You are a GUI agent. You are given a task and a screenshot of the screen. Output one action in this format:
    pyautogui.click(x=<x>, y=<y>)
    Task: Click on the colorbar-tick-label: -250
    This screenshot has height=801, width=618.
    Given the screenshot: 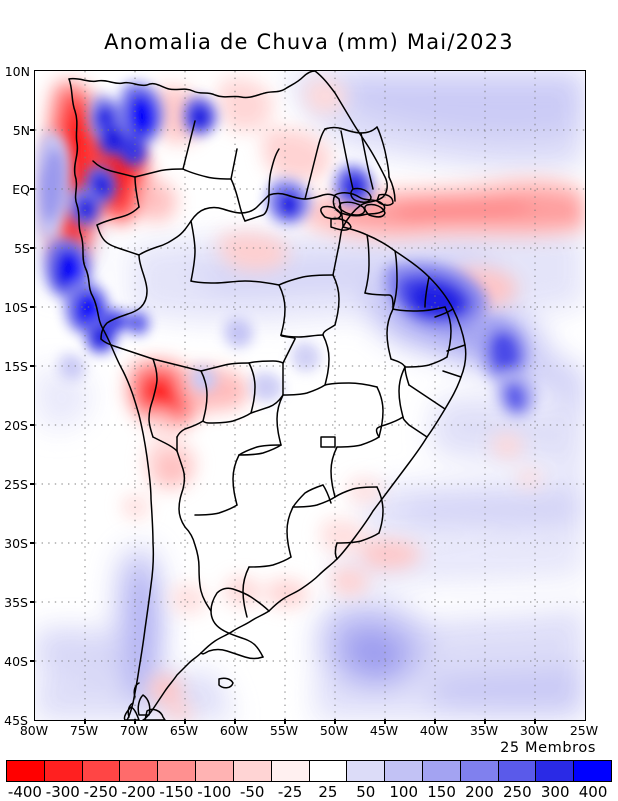 What is the action you would take?
    pyautogui.click(x=100, y=792)
    